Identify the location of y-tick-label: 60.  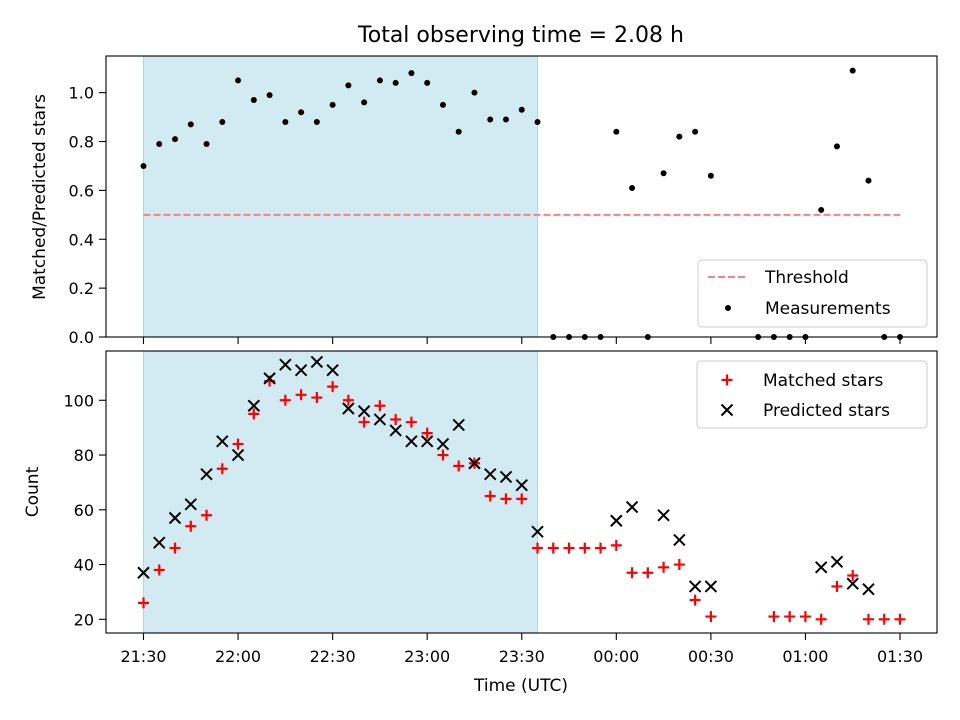
(84, 510).